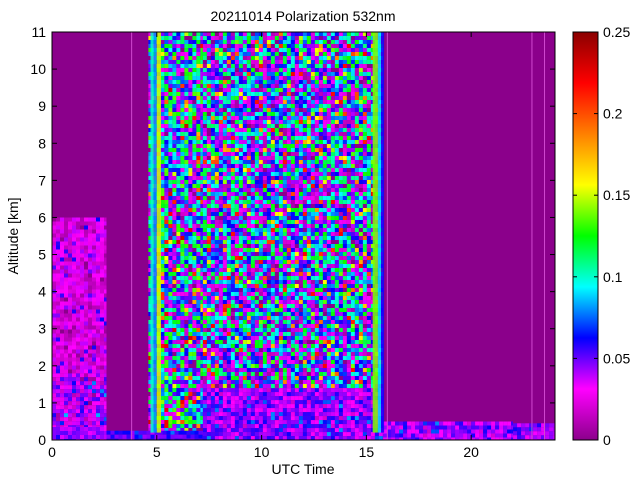  Describe the element at coordinates (471, 452) in the screenshot. I see `x-tick-label-4: 20` at that location.